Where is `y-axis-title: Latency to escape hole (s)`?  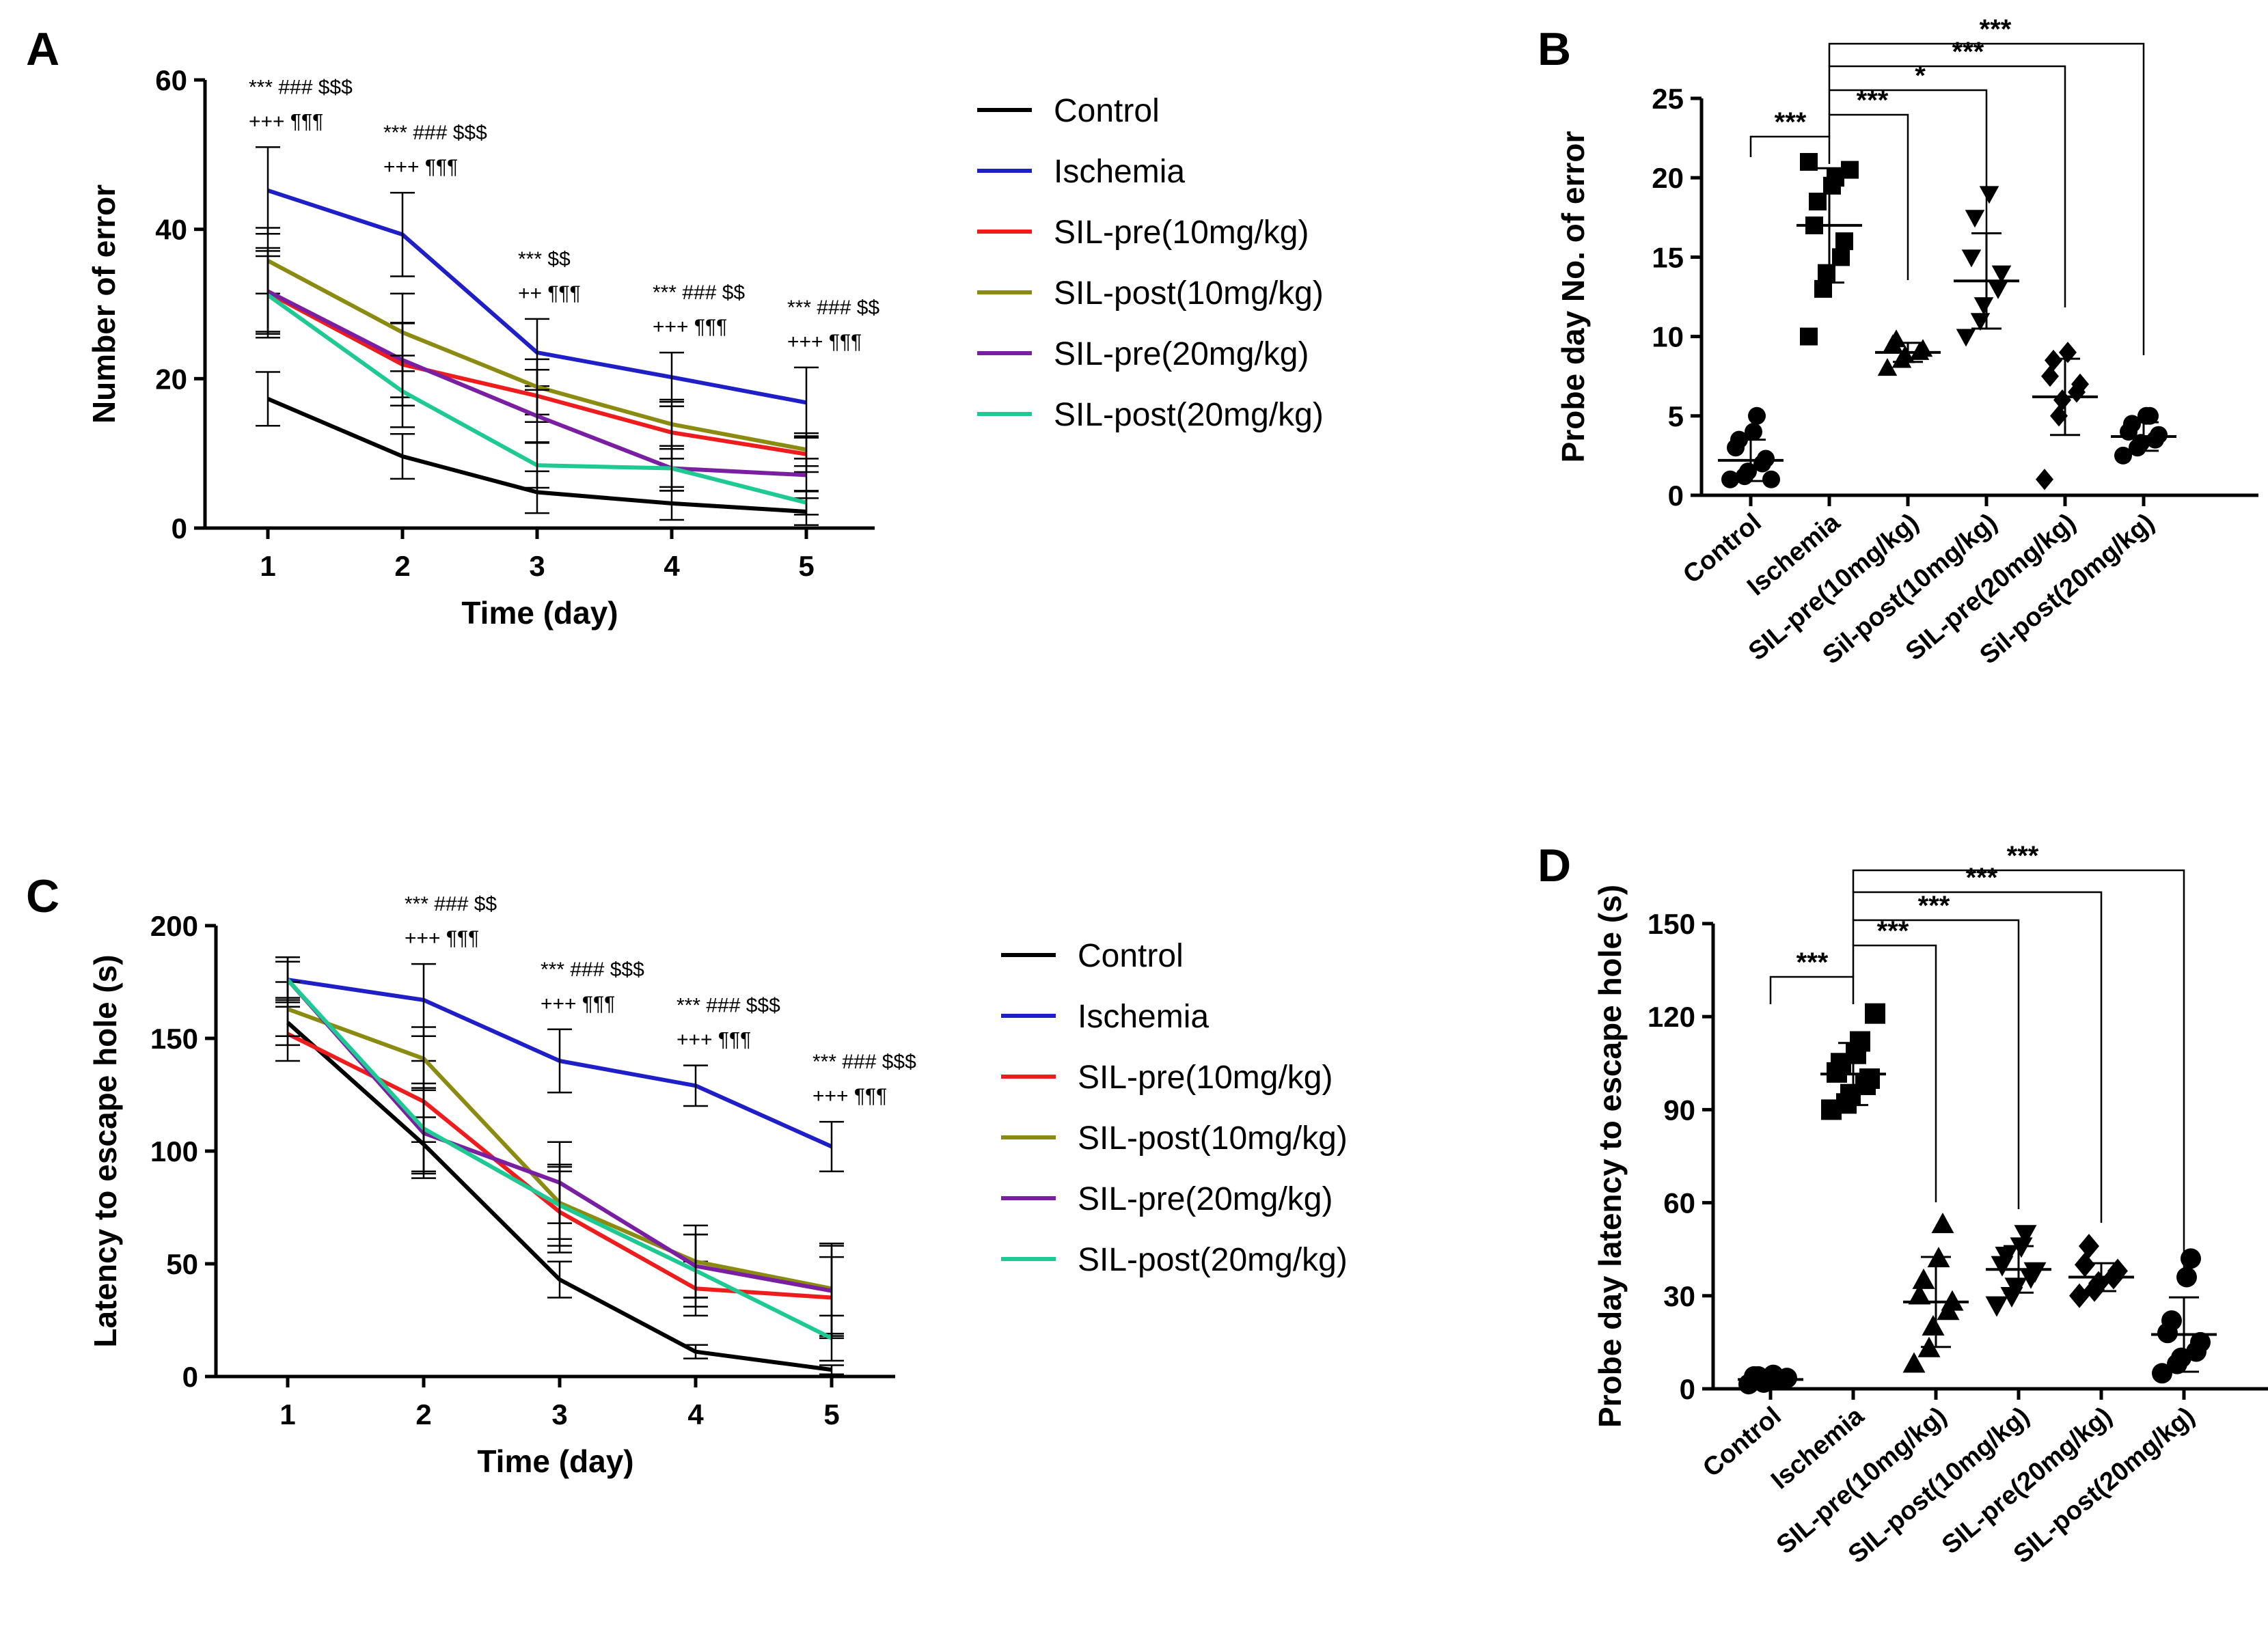
y-axis-title: Latency to escape hole (s) is located at coordinates (105, 1150).